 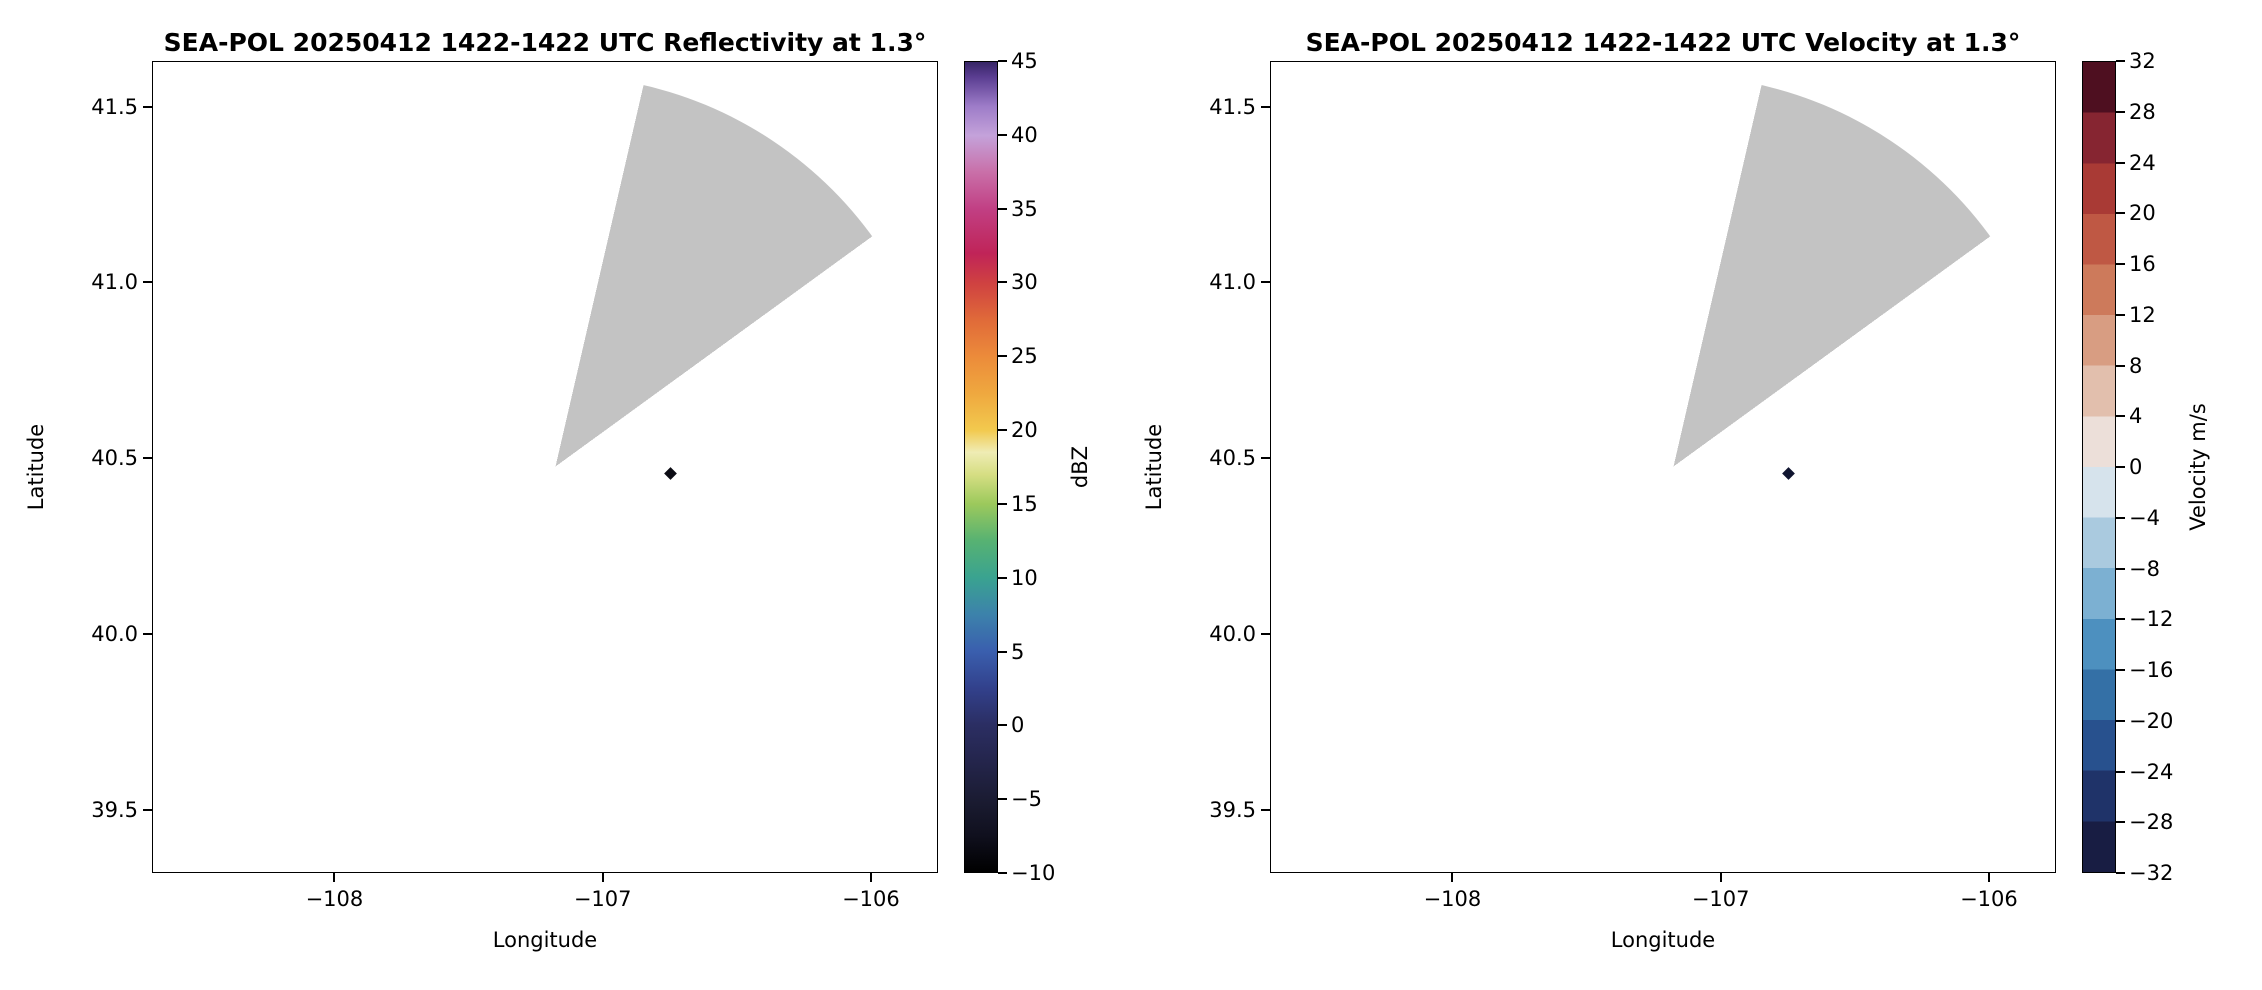 What do you see at coordinates (1024, 61) in the screenshot?
I see `colorbar-tick-label: 45` at bounding box center [1024, 61].